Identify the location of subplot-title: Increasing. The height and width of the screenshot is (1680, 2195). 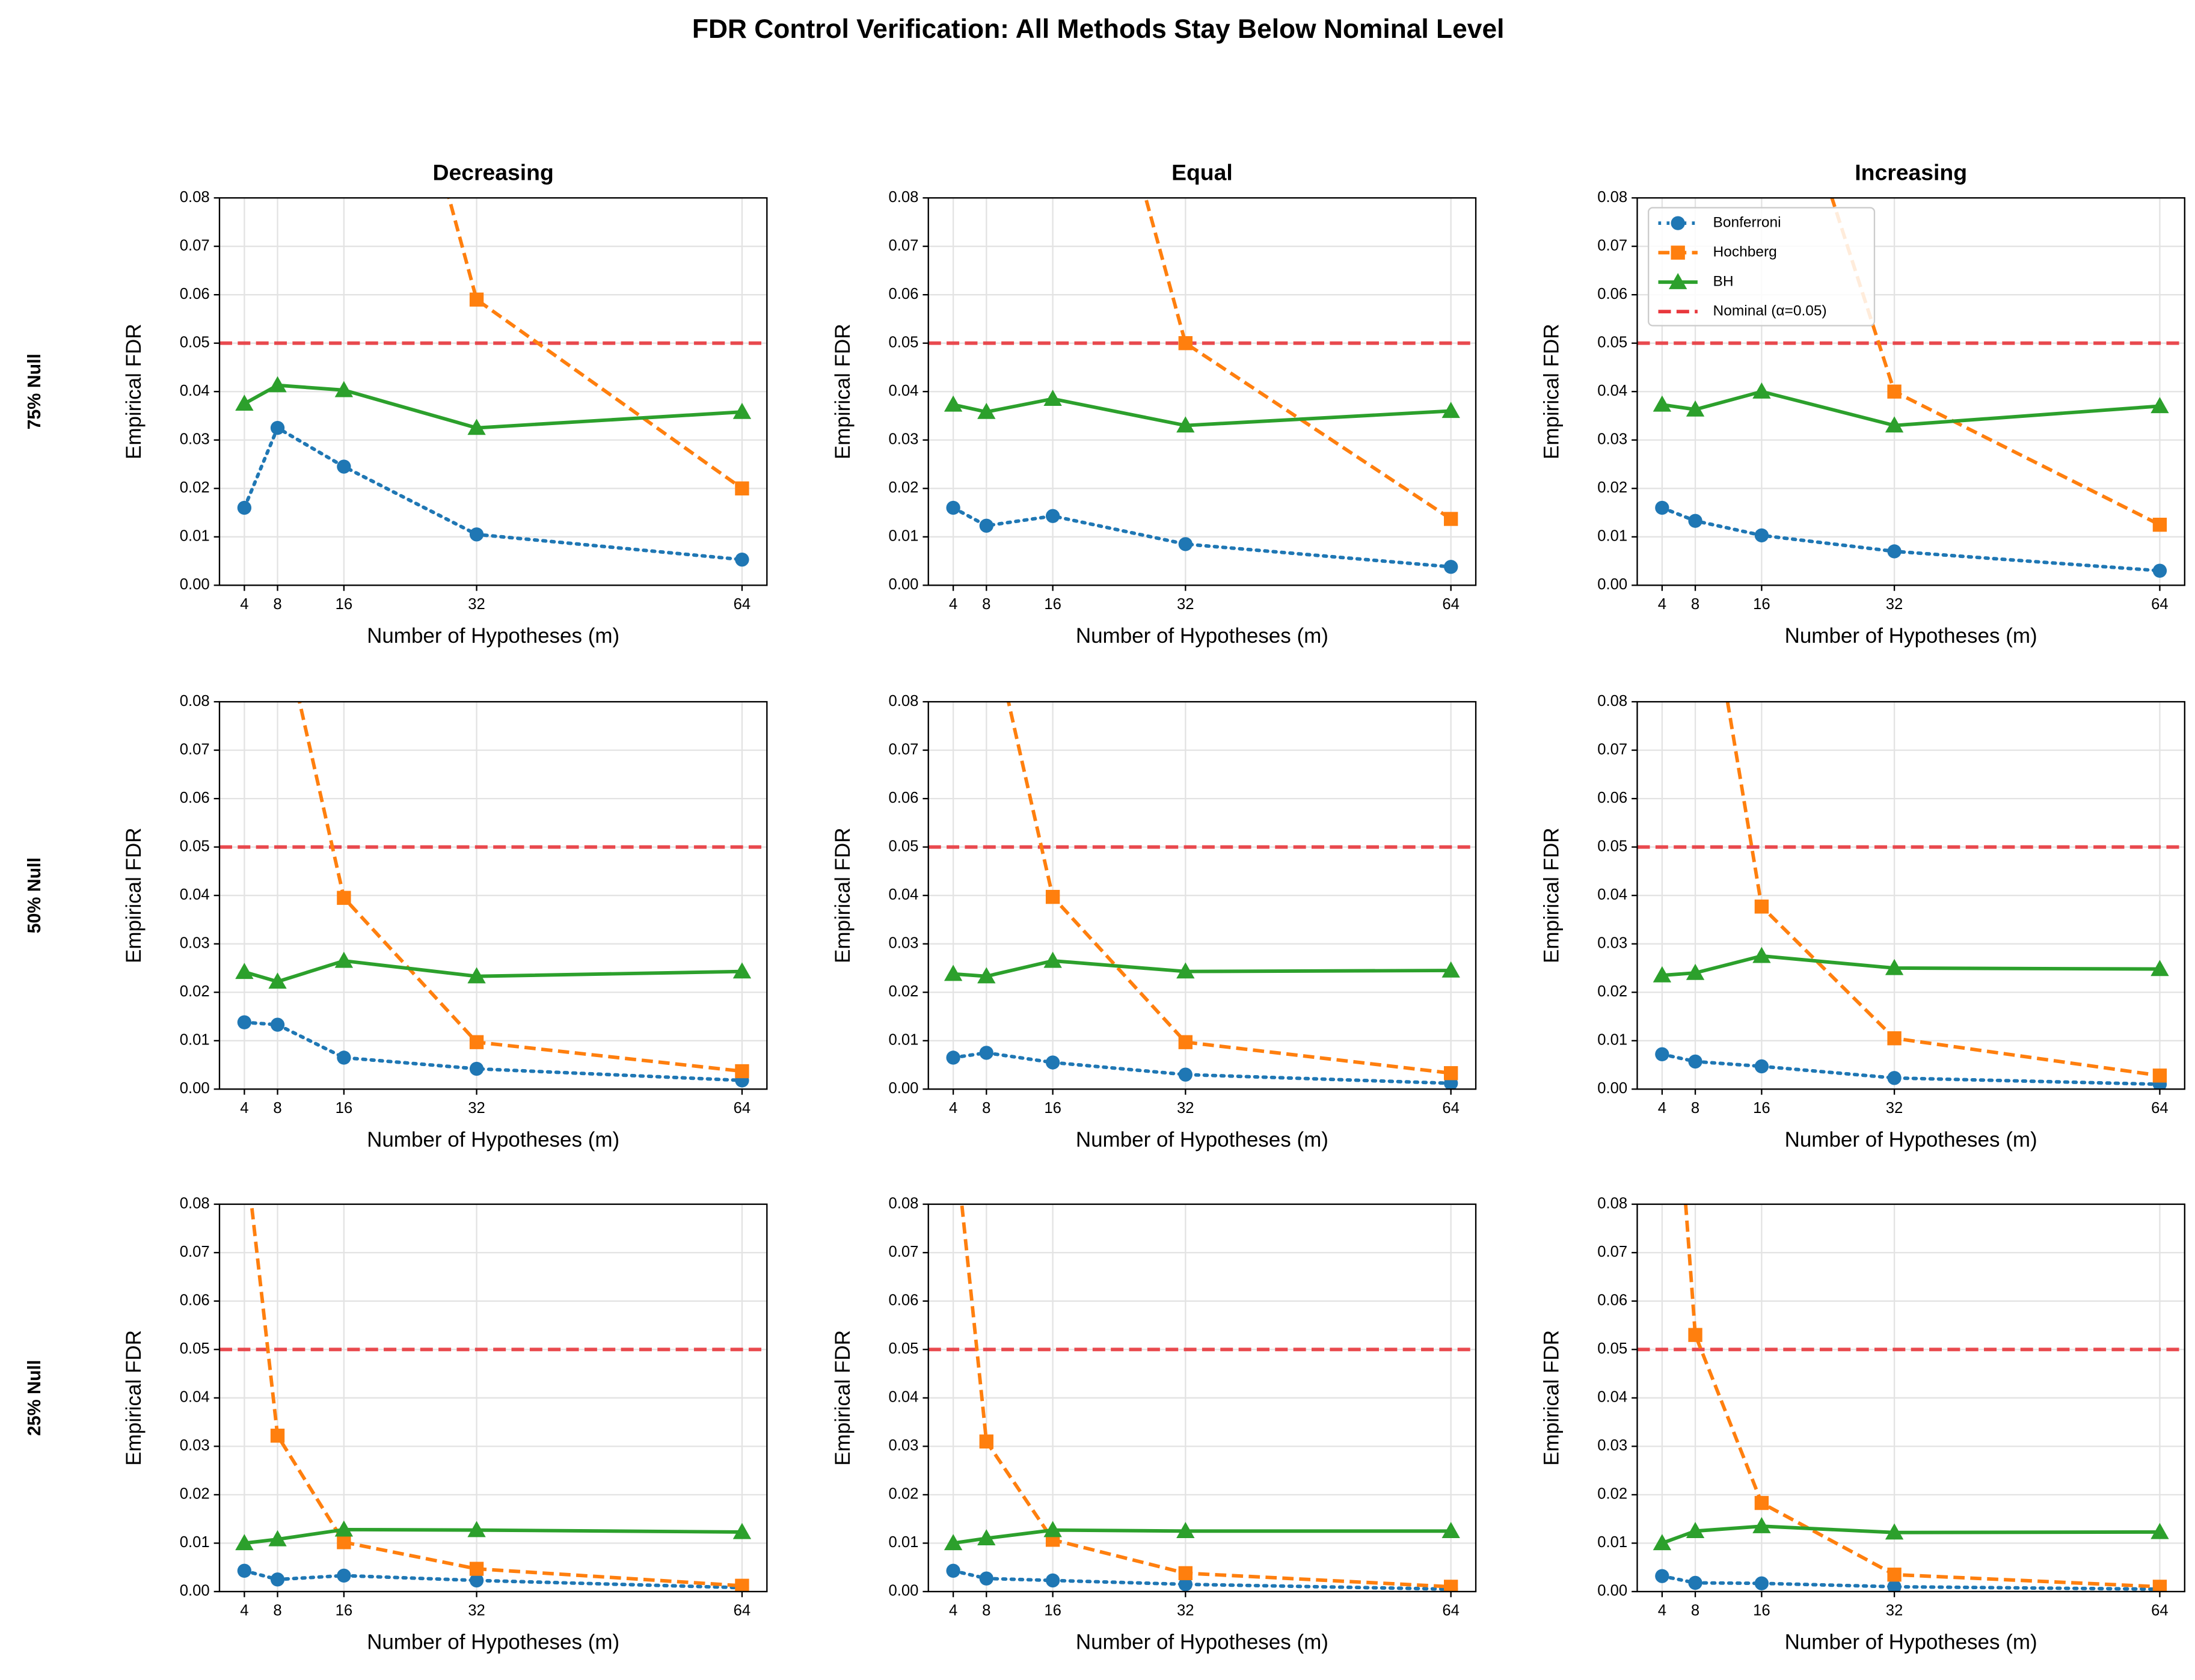
(1911, 172).